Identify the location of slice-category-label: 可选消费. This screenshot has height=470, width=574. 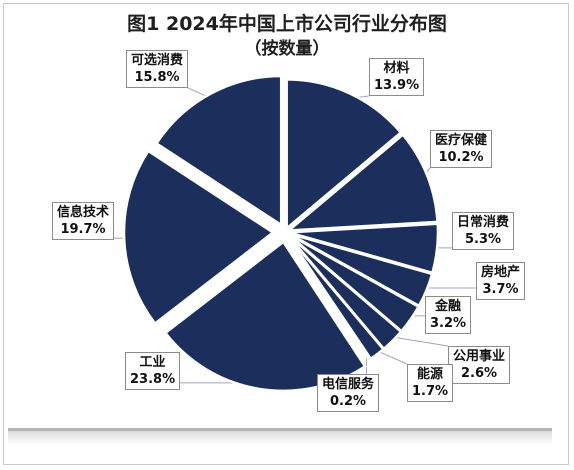
(157, 60).